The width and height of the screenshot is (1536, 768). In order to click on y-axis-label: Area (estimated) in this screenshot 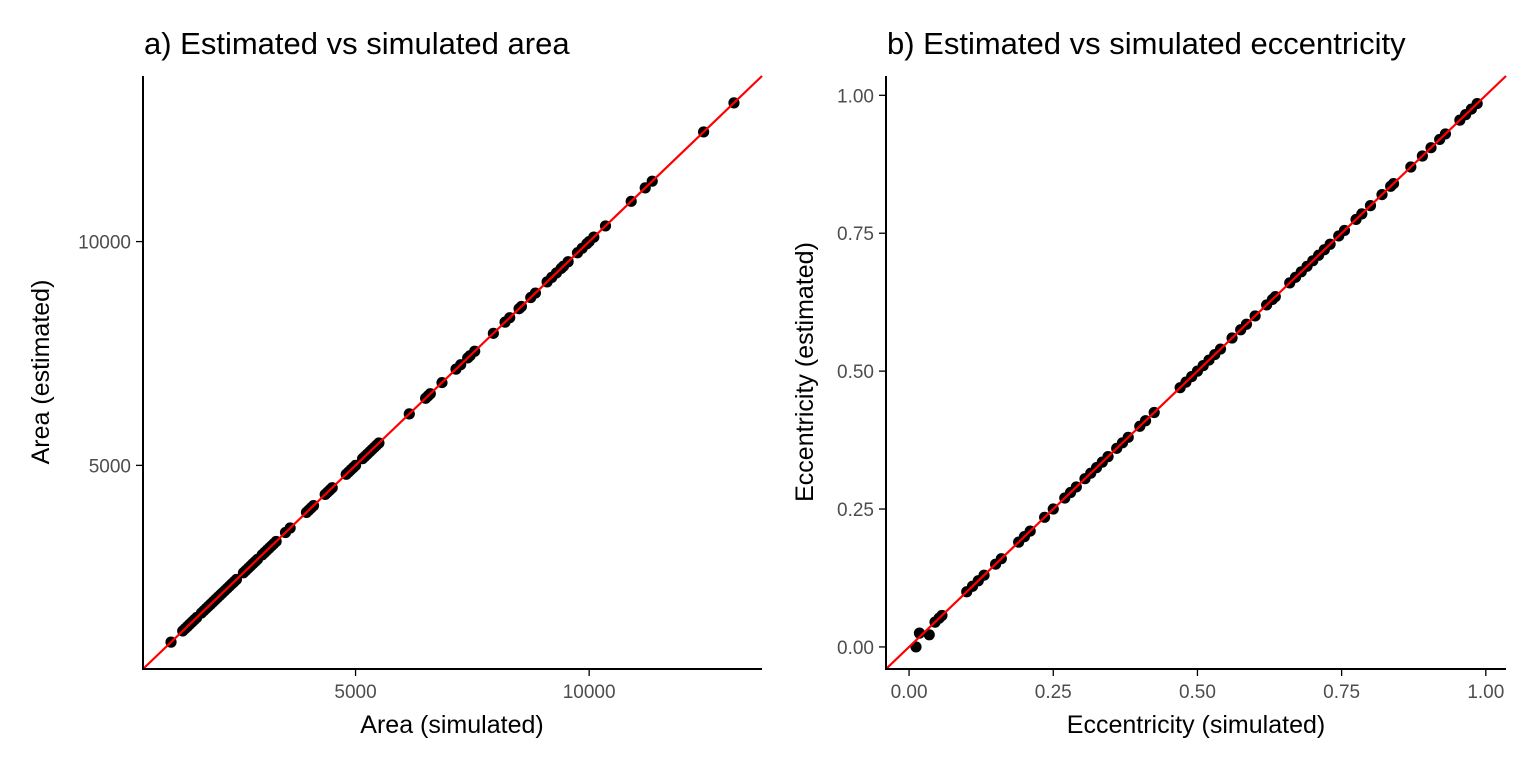, I will do `click(41, 372)`.